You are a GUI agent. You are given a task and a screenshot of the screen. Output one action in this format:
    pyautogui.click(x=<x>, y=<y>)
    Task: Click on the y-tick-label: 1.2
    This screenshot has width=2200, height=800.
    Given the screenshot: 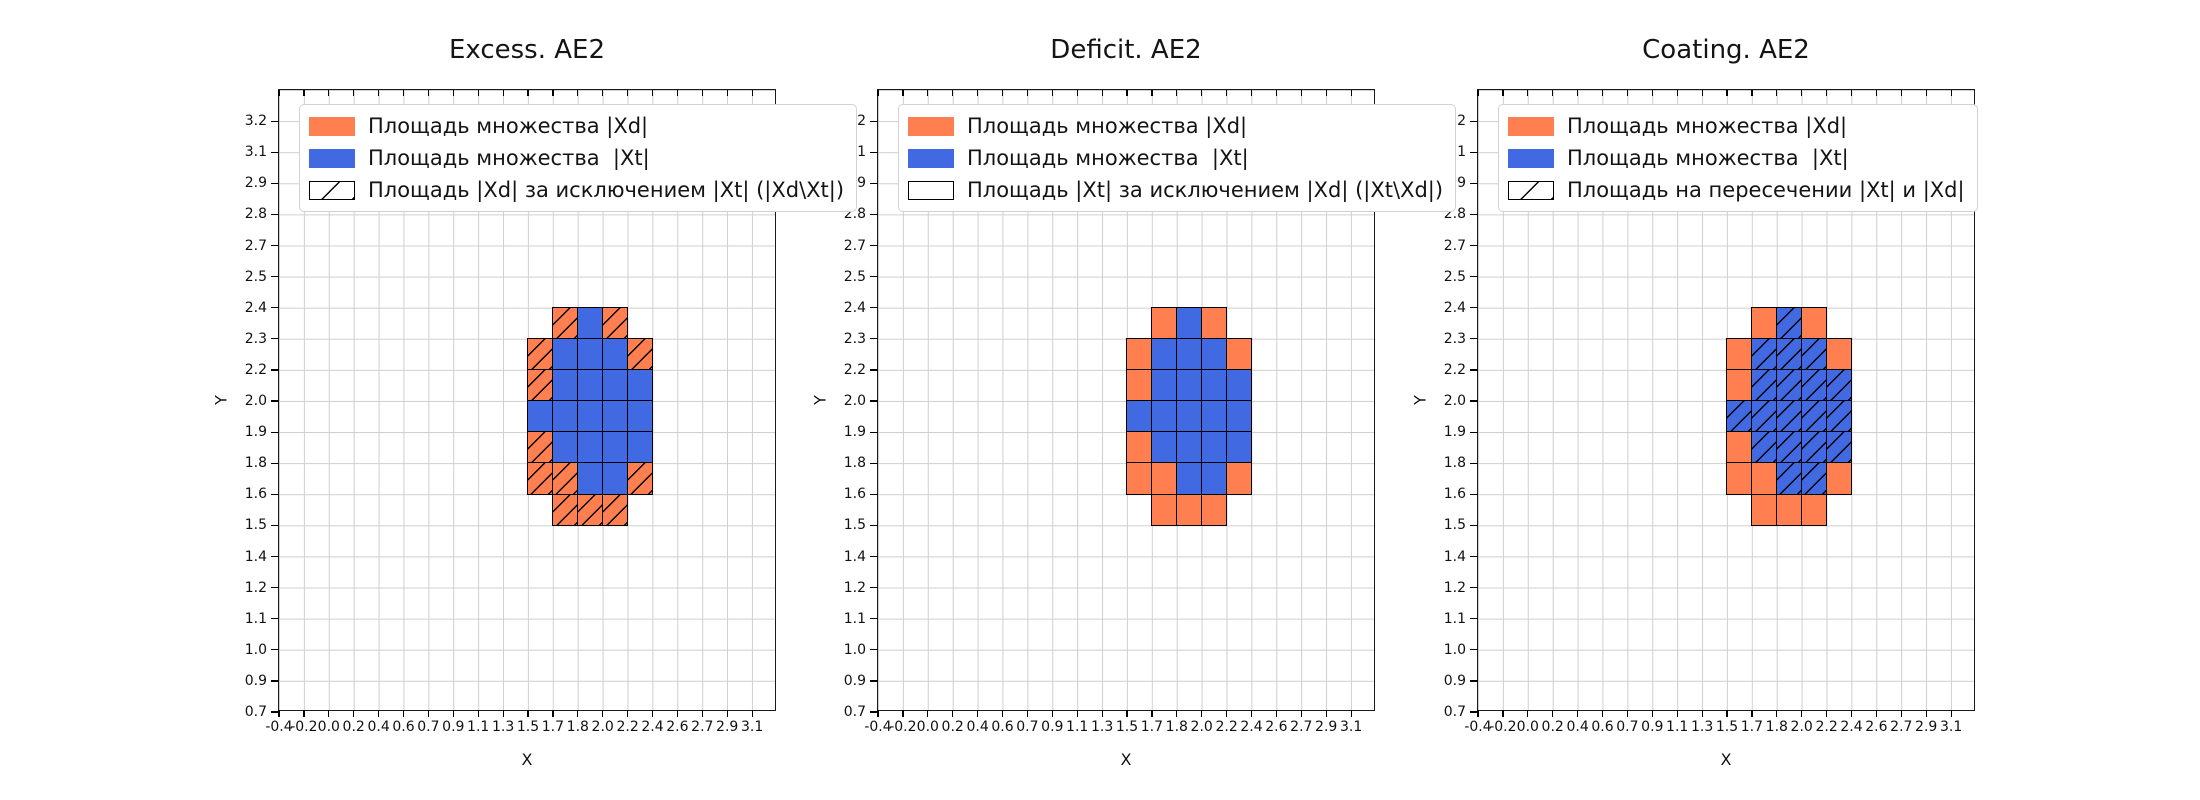 What is the action you would take?
    pyautogui.click(x=854, y=587)
    